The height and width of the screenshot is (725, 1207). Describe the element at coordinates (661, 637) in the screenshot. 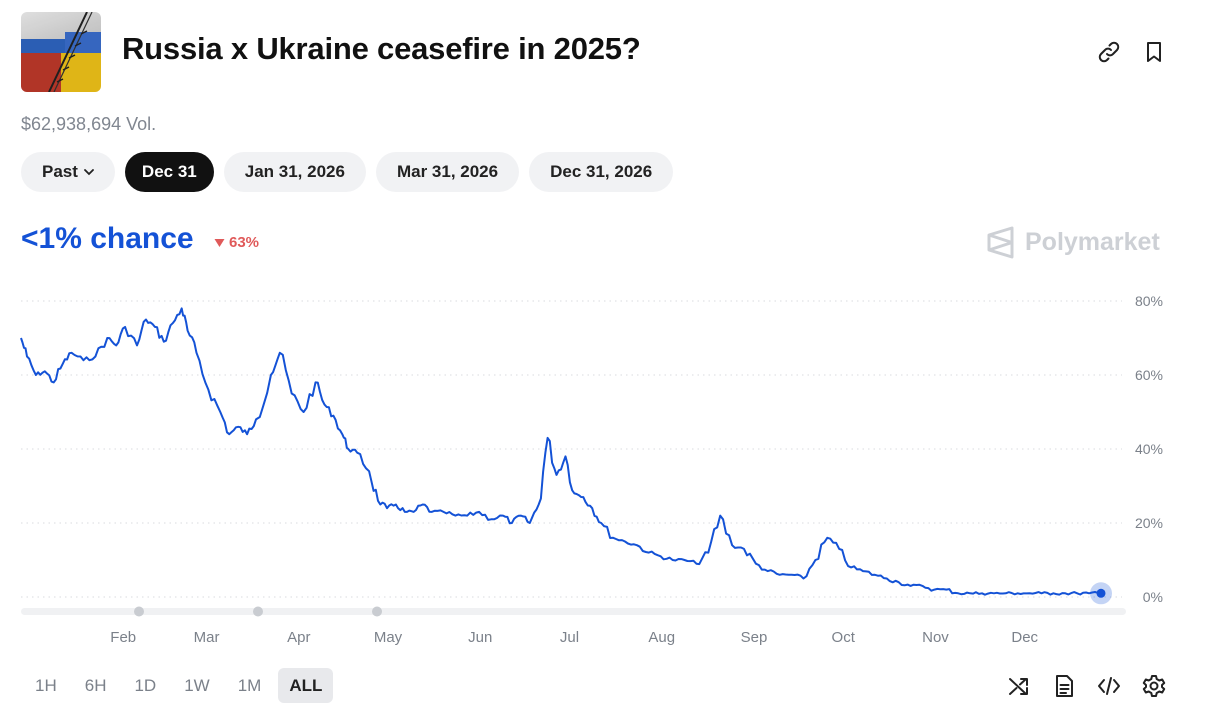

I see `x-tick-label: Aug` at that location.